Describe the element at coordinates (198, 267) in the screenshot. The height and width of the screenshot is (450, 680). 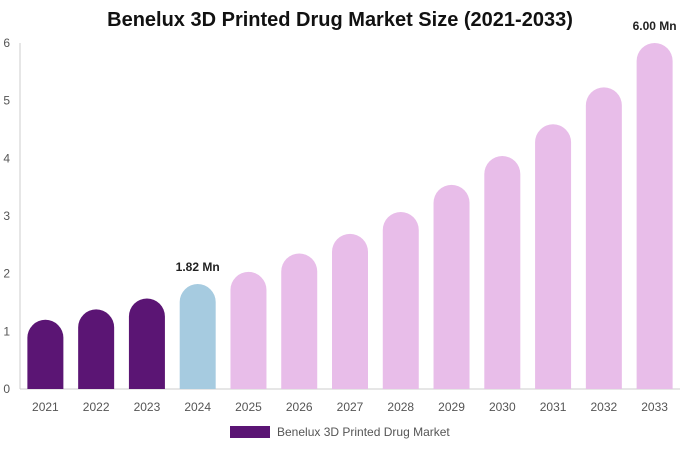
I see `data-label-2024: 1.82 Mn` at that location.